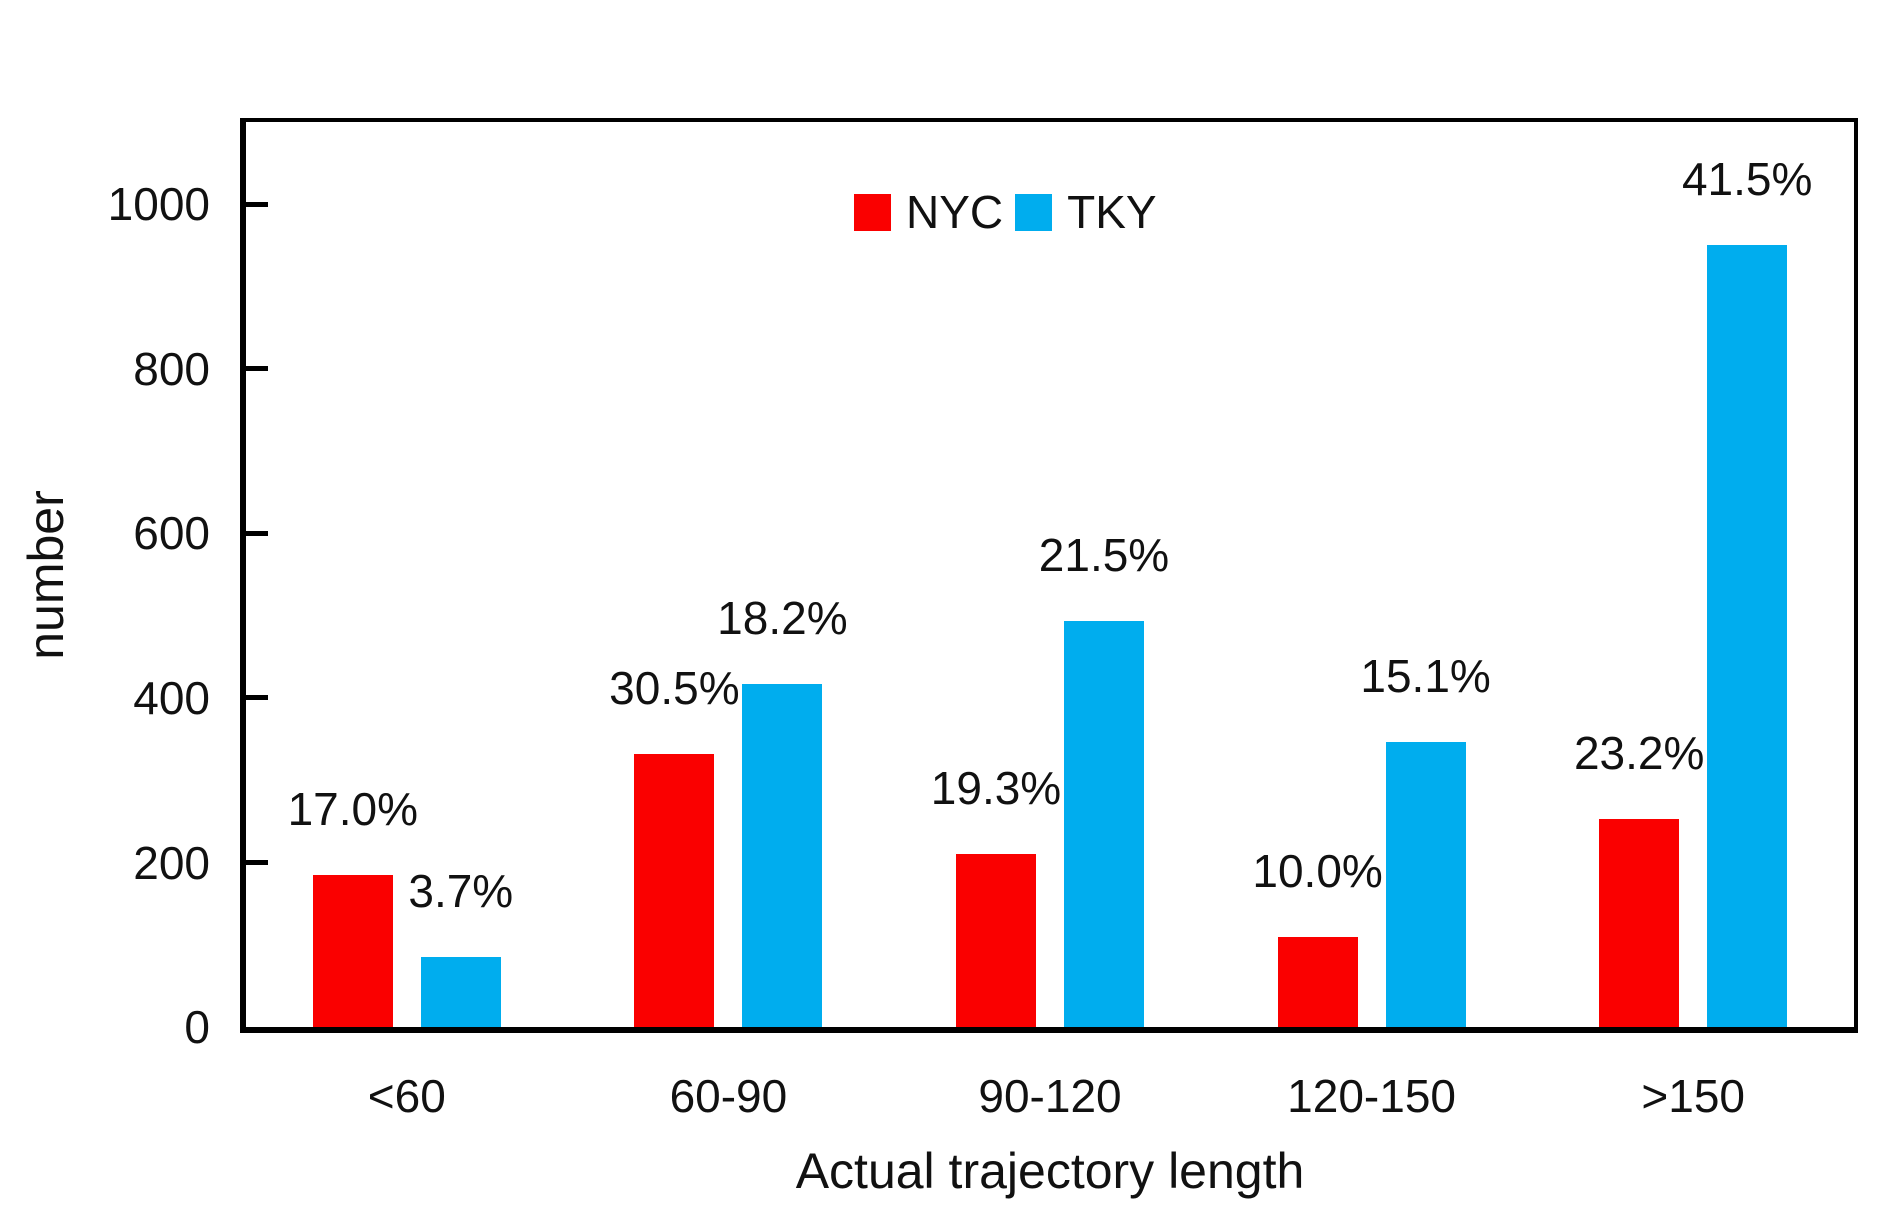 The height and width of the screenshot is (1232, 1896). I want to click on bar-percent-label-tky-2: 21.5%, so click(1104, 555).